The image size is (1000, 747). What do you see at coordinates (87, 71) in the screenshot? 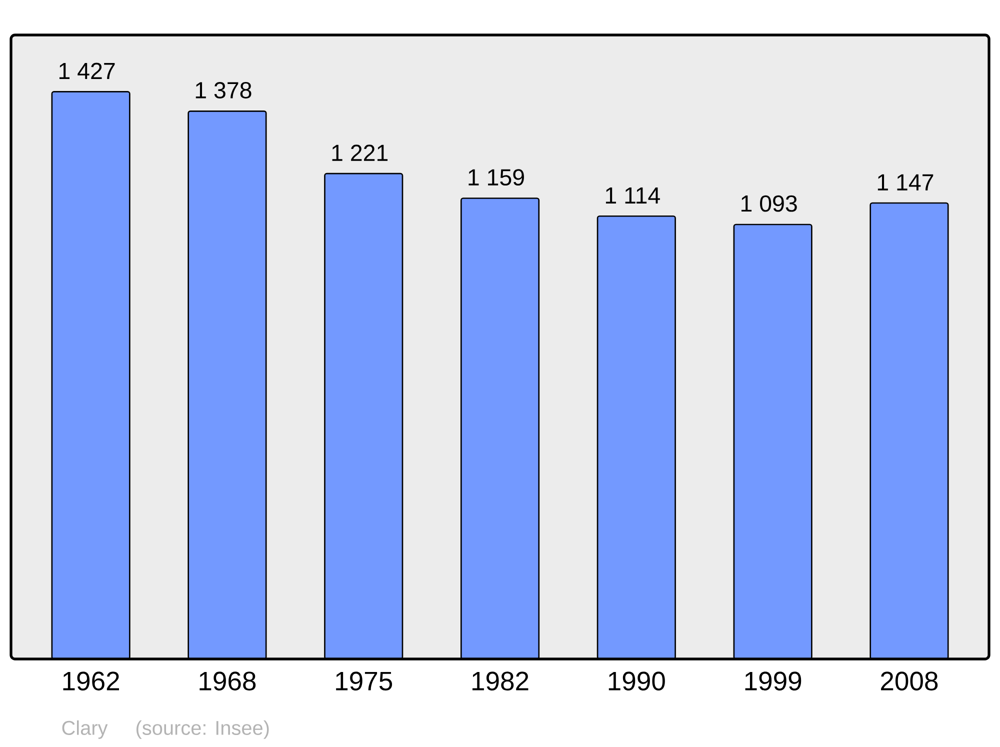
I see `data-label: 1 427` at bounding box center [87, 71].